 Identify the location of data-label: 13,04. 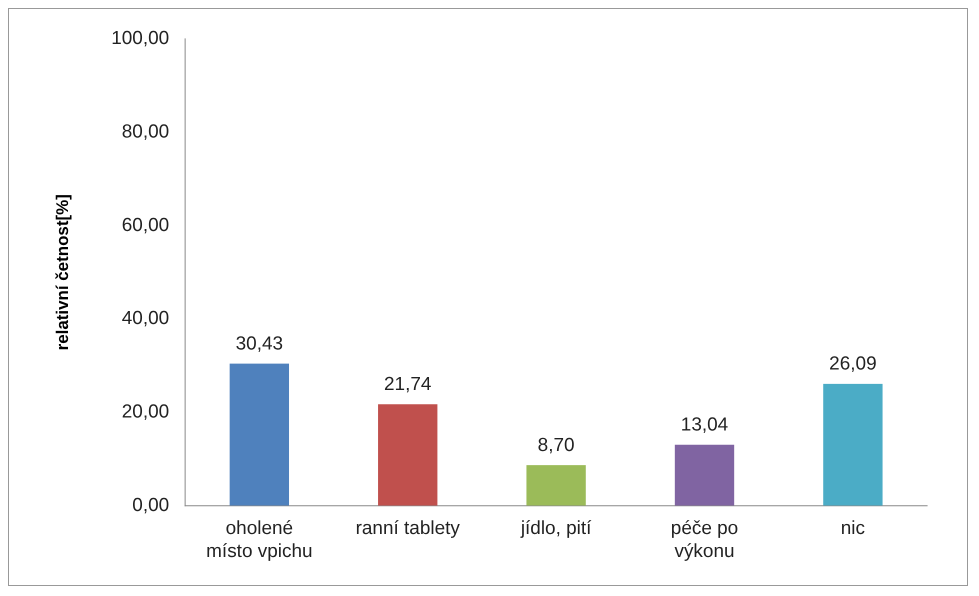
(704, 425).